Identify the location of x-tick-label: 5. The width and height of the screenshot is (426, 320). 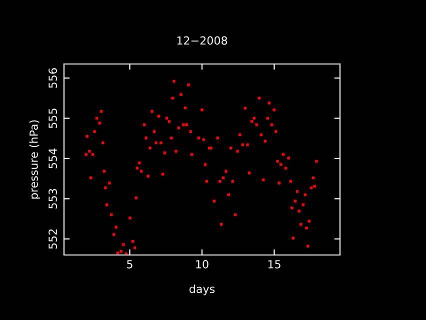
(129, 264).